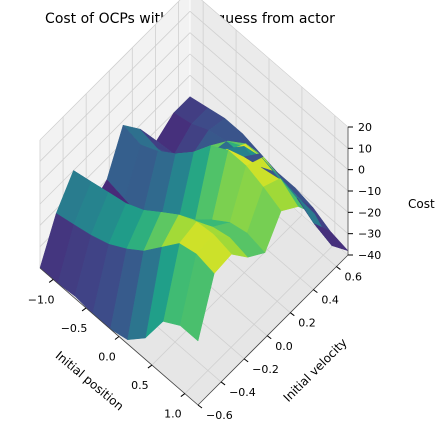  Describe the element at coordinates (41, 299) in the screenshot. I see `x-tick-label: −1.0` at that location.